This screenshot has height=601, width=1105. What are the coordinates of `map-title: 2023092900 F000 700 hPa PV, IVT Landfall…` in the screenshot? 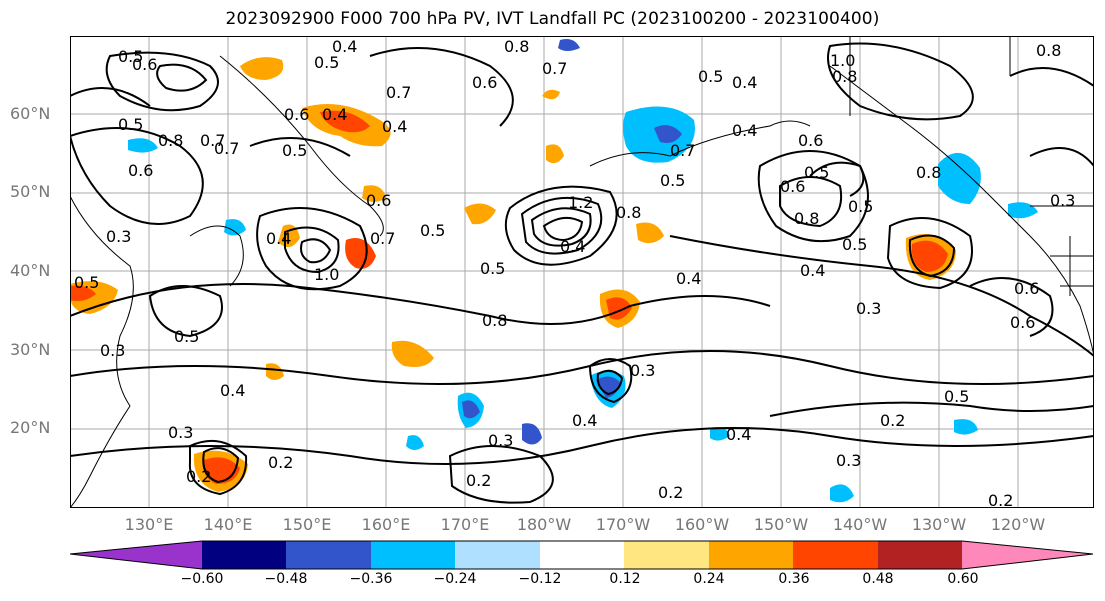 It's located at (552, 19).